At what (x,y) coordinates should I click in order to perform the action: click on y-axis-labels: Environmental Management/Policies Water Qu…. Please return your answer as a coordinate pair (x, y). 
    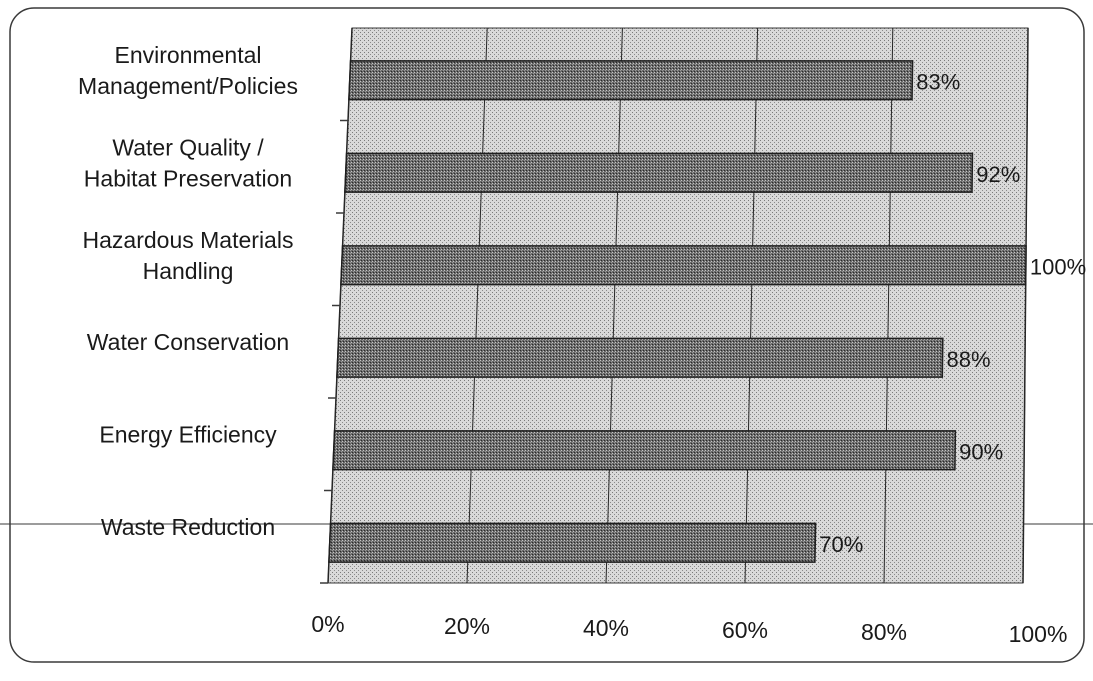
    Looking at the image, I should click on (188, 291).